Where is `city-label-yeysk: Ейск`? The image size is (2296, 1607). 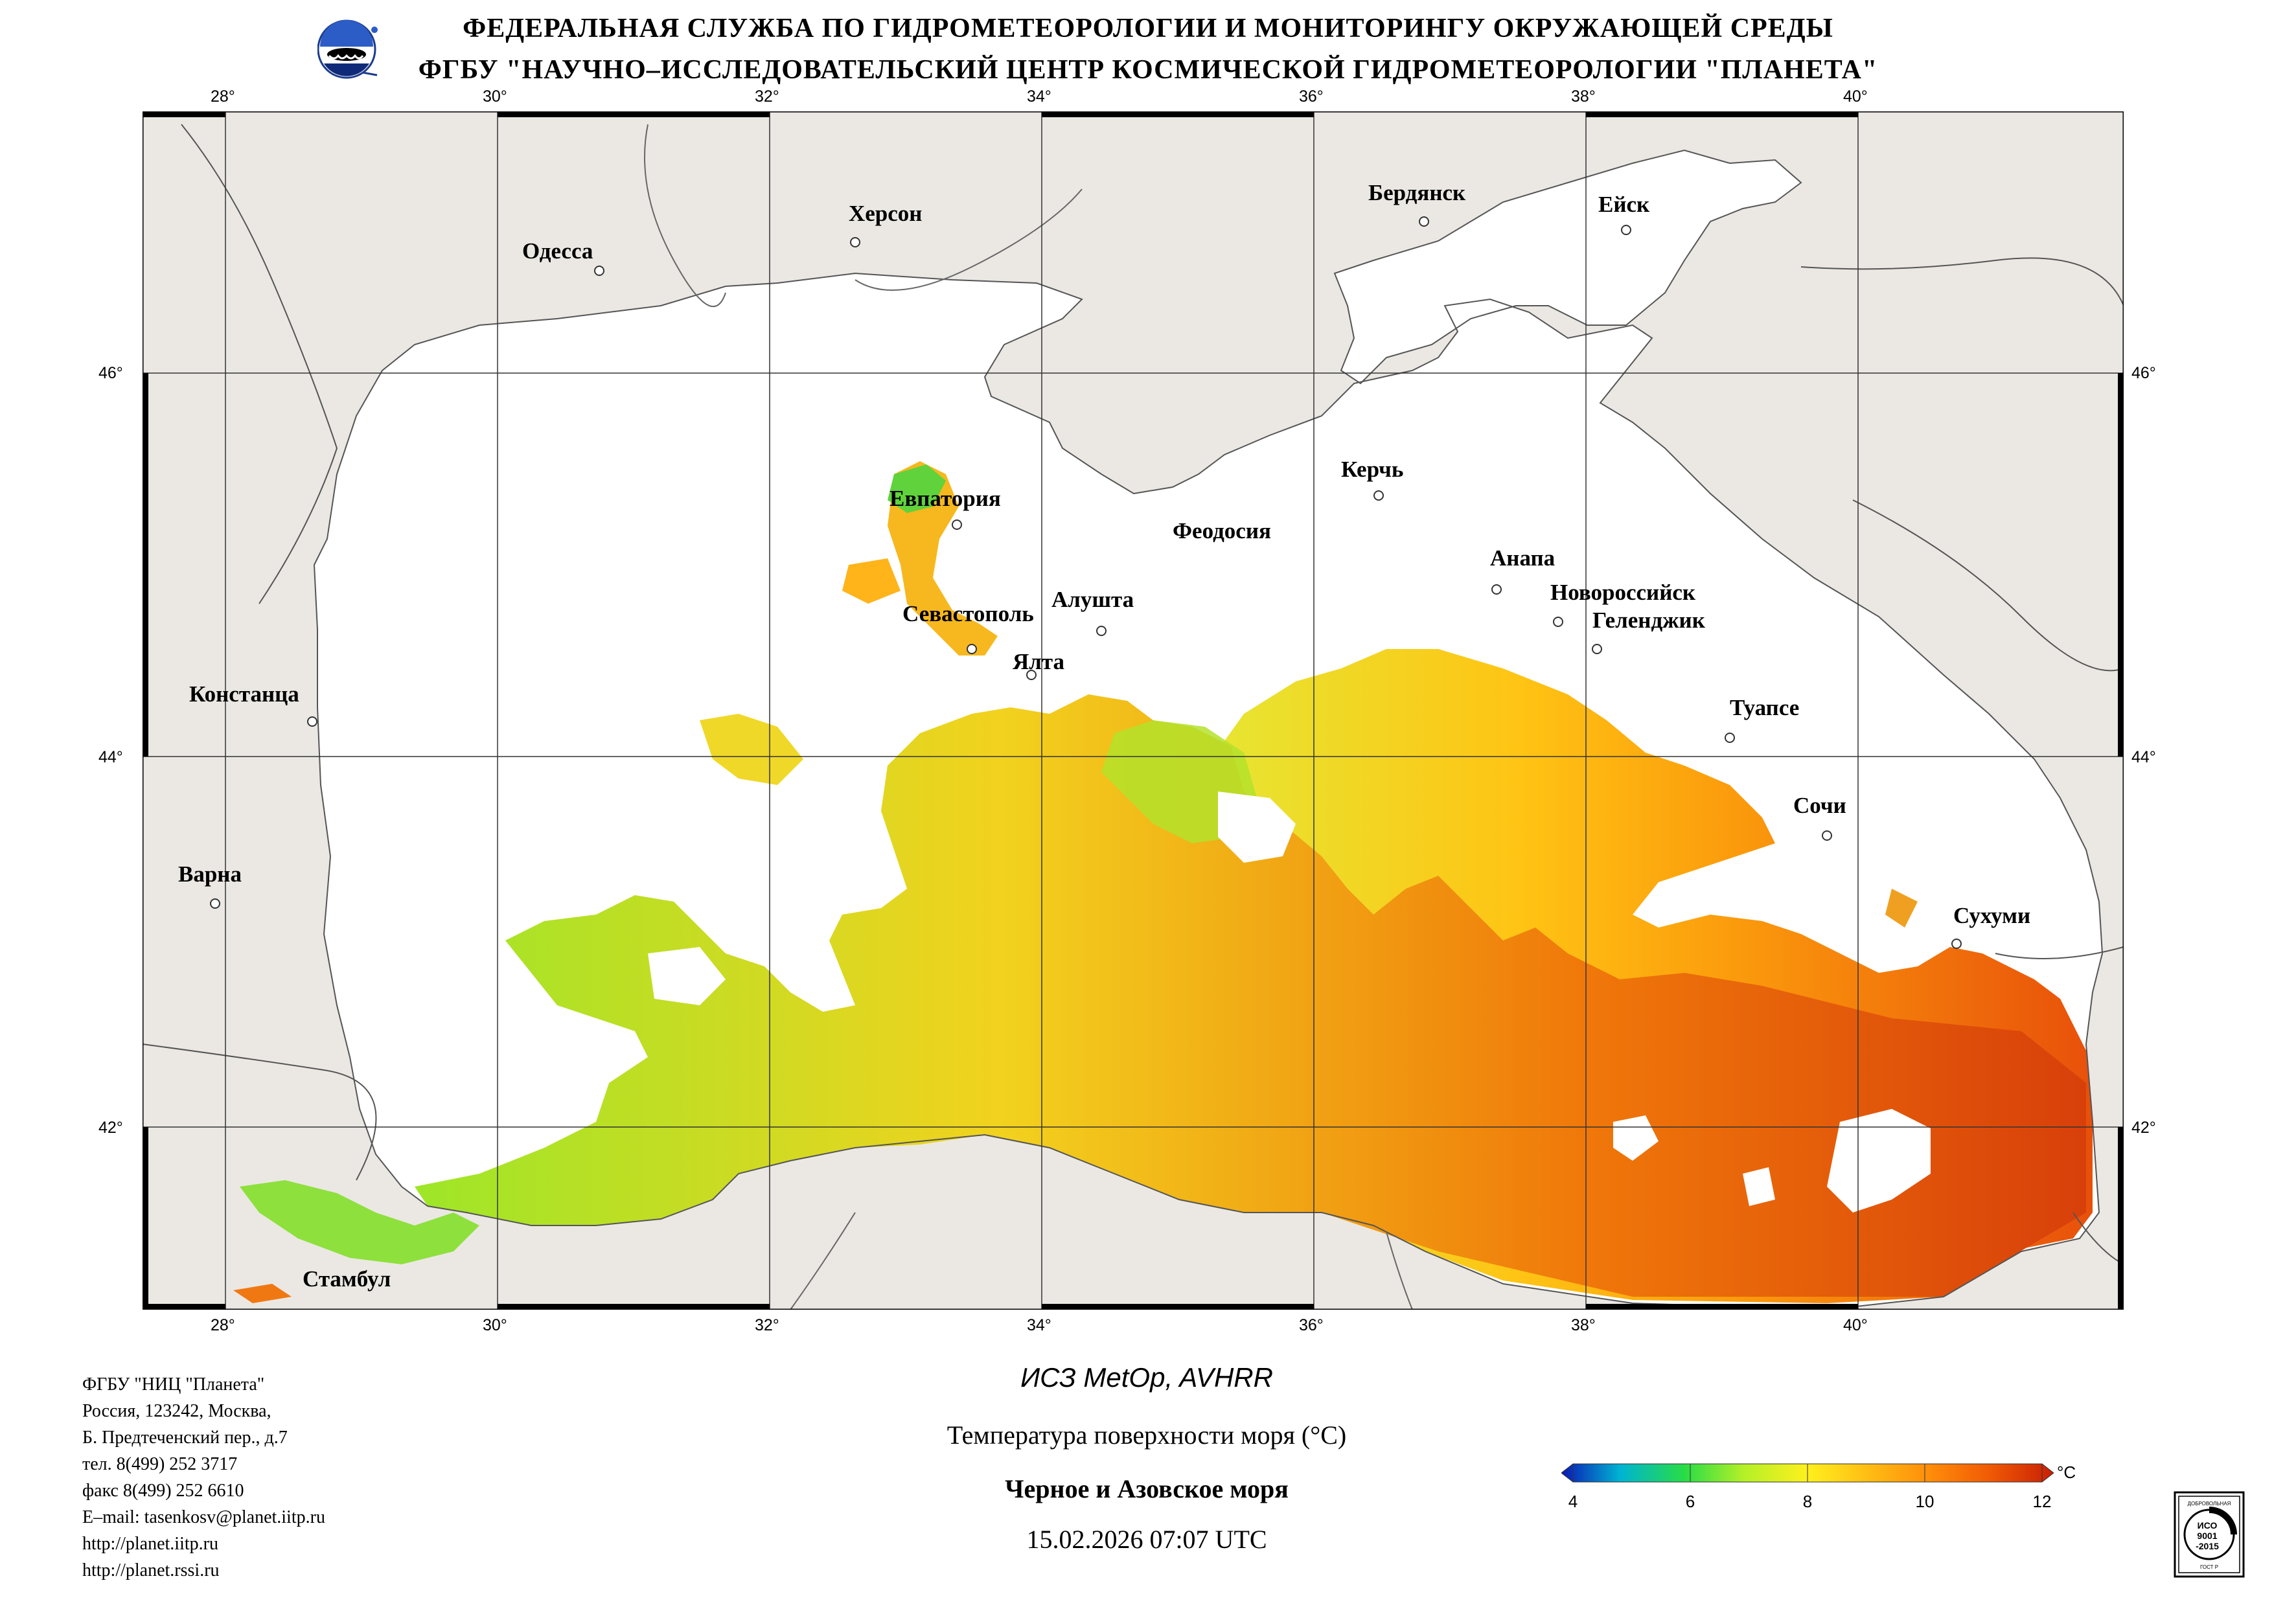
city-label-yeysk: Ейск is located at coordinates (1624, 204).